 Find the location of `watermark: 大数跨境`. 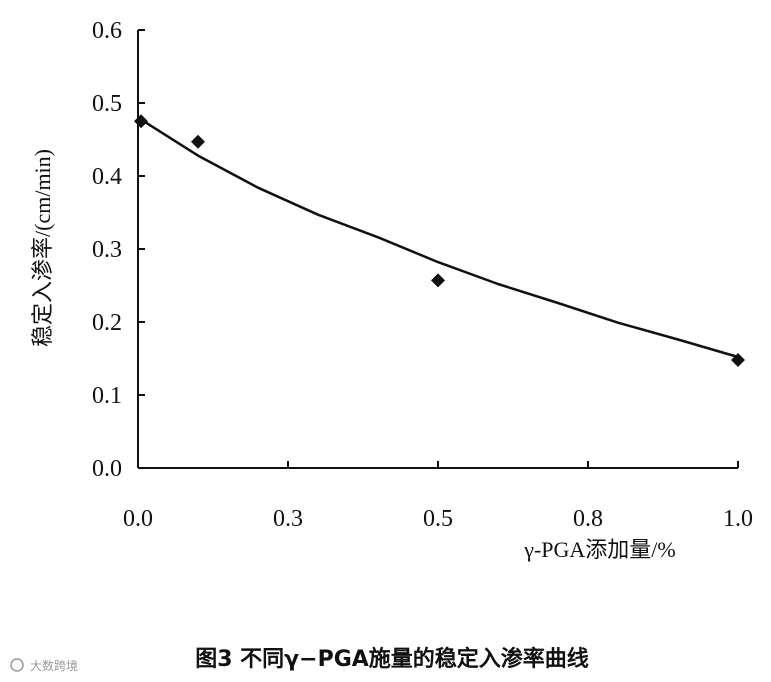

watermark: 大数跨境 is located at coordinates (44, 665).